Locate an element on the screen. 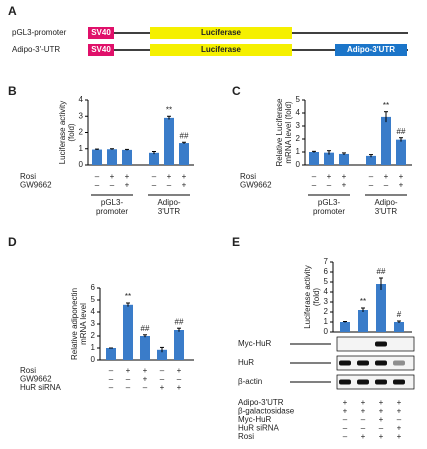  segment-label: SV40 is located at coordinates (101, 32).